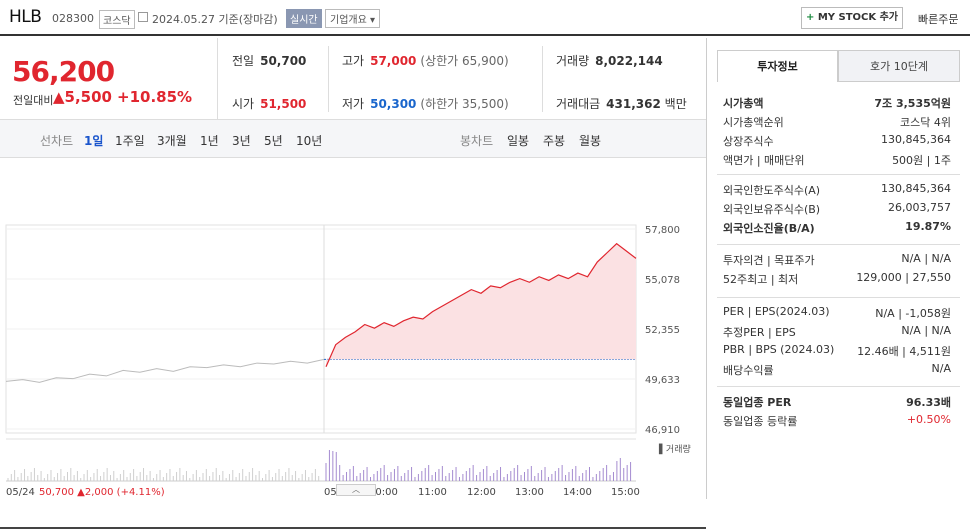 The image size is (970, 529). What do you see at coordinates (837, 333) in the screenshot?
I see `info-row: 추정PER | EPS N/A | N/A` at bounding box center [837, 333].